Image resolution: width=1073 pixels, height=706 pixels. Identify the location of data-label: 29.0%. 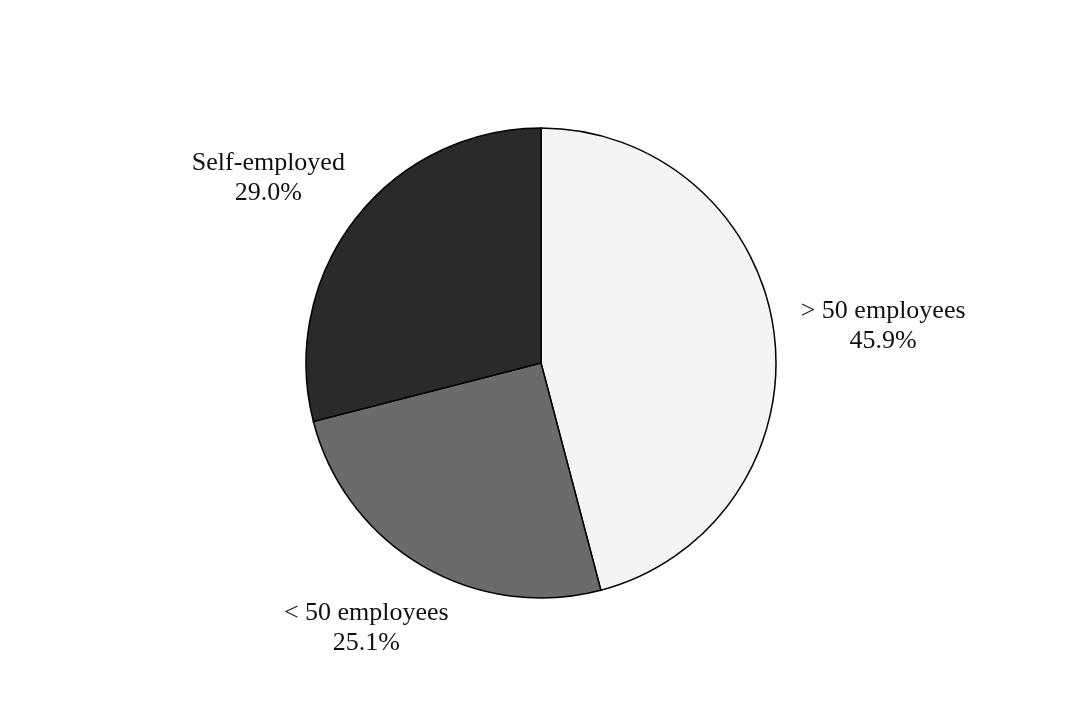
(268, 192).